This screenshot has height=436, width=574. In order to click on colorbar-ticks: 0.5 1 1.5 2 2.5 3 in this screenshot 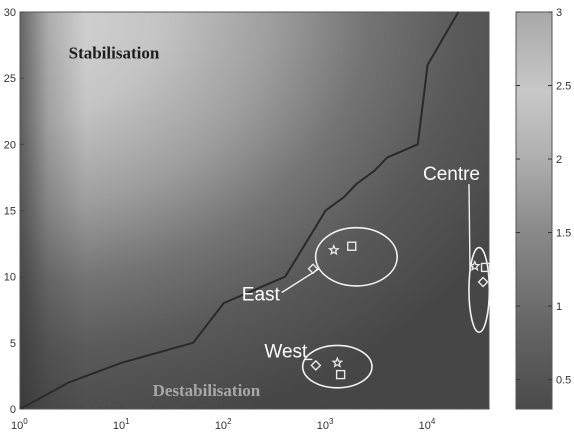, I will do `click(543, 197)`.